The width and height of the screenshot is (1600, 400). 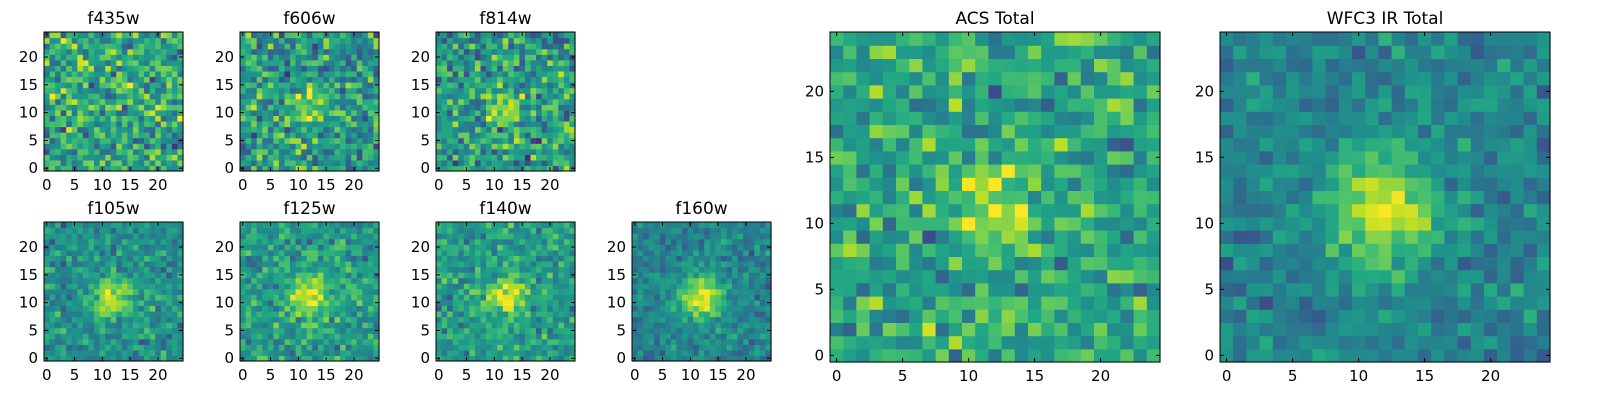 I want to click on y-tick-label: 15, so click(x=420, y=85).